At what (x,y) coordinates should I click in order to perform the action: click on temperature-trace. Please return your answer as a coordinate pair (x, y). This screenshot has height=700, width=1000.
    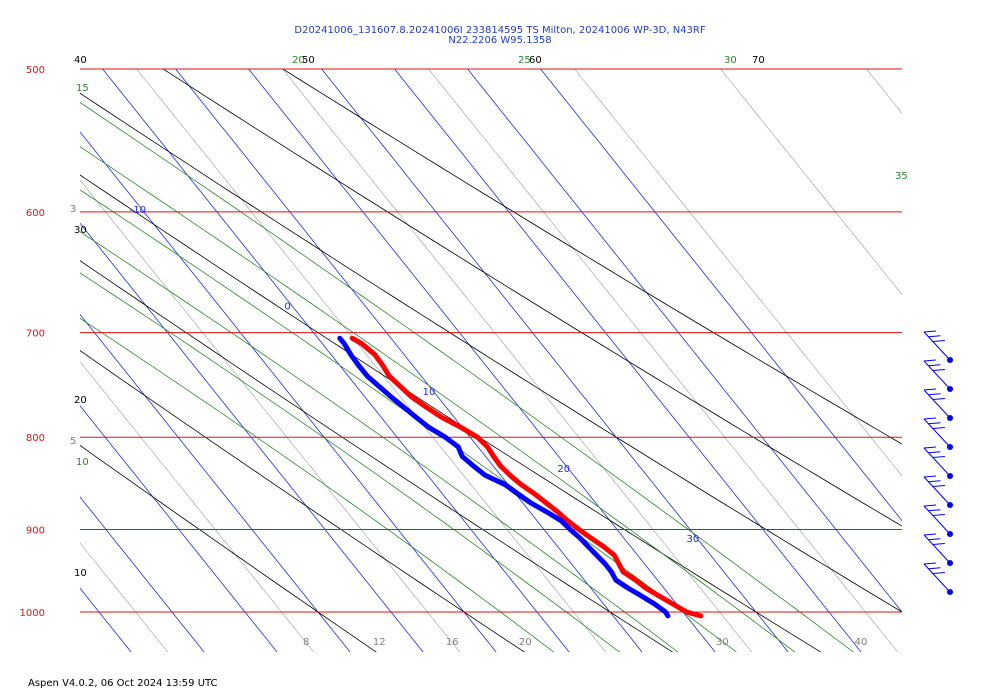
    Looking at the image, I should click on (526, 477).